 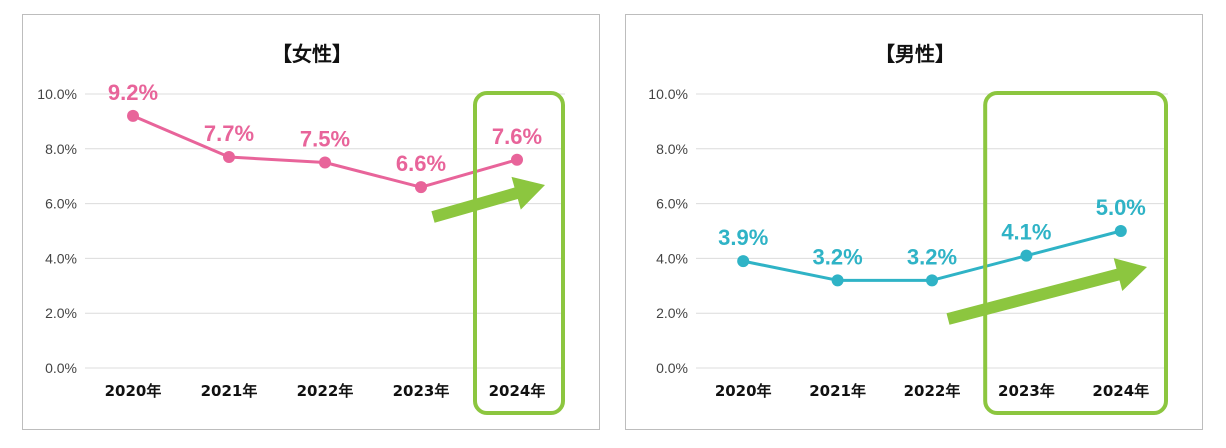 I want to click on female-highlight-box, so click(x=519, y=253).